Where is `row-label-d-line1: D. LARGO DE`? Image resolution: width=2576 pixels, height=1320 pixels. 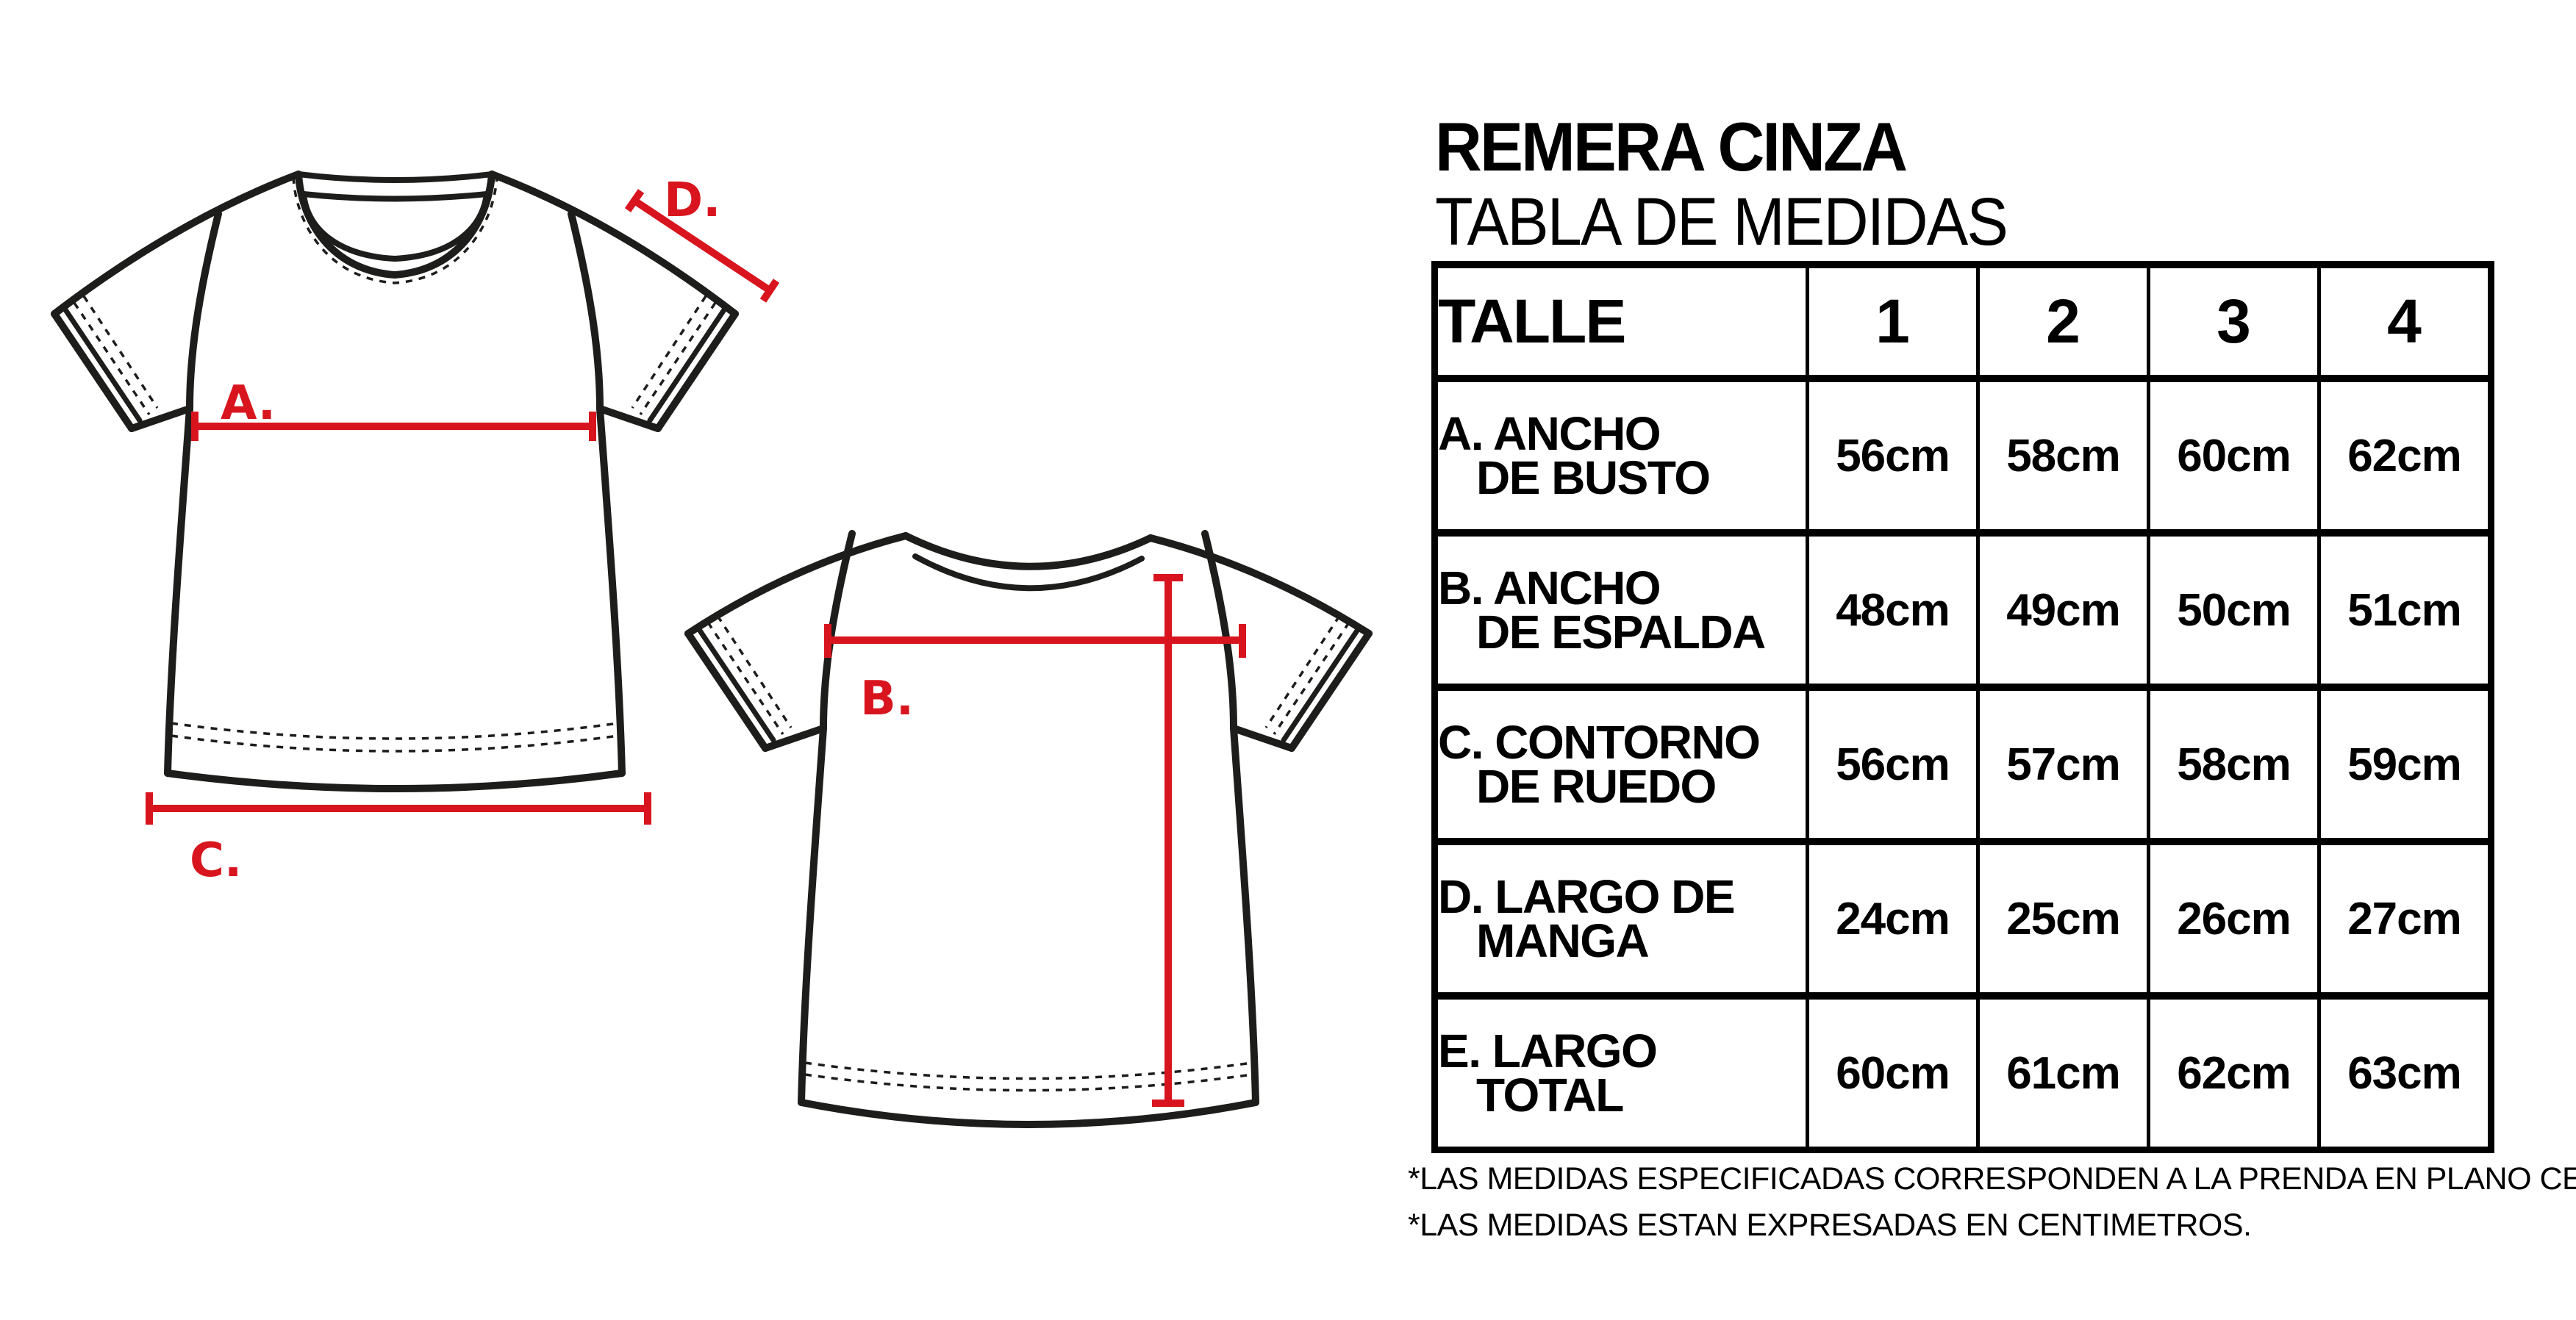
row-label-d-line1: D. LARGO DE is located at coordinates (1587, 896).